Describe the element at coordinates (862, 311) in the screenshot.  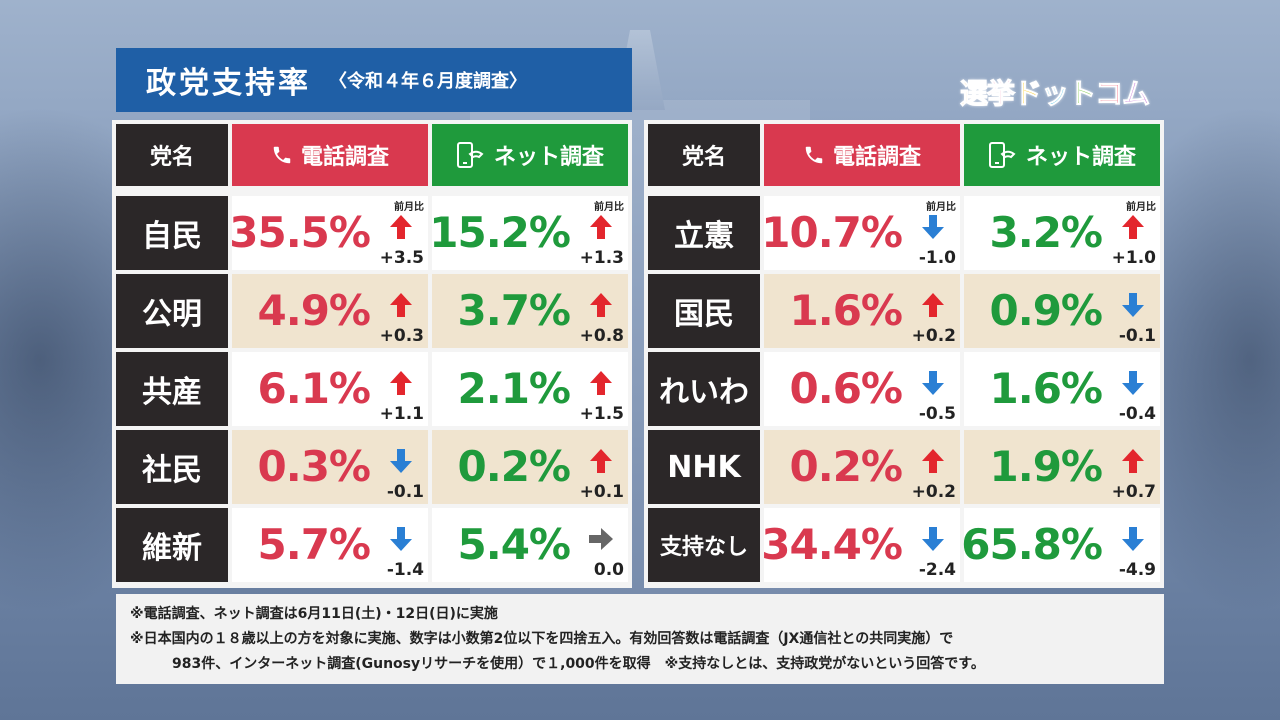
I see `phone-survey-cell: 1.6% +0.2` at that location.